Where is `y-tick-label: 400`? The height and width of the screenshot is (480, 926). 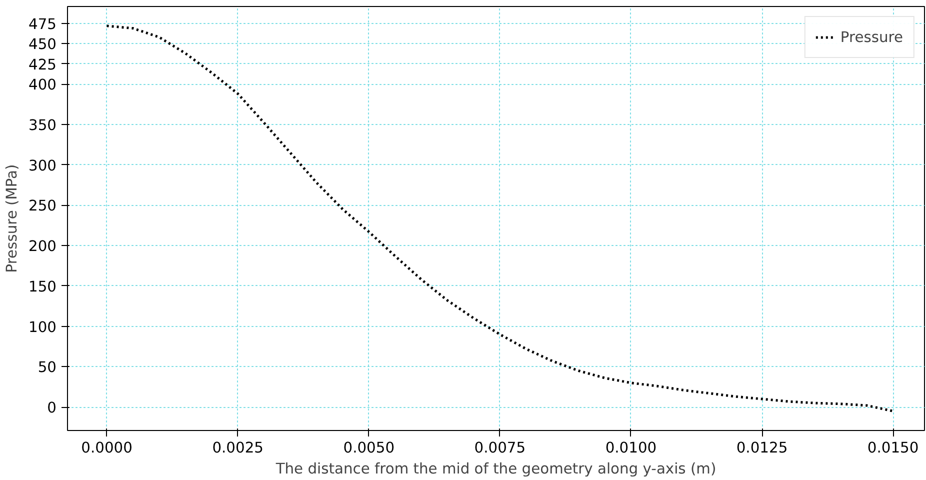 y-tick-label: 400 is located at coordinates (42, 85).